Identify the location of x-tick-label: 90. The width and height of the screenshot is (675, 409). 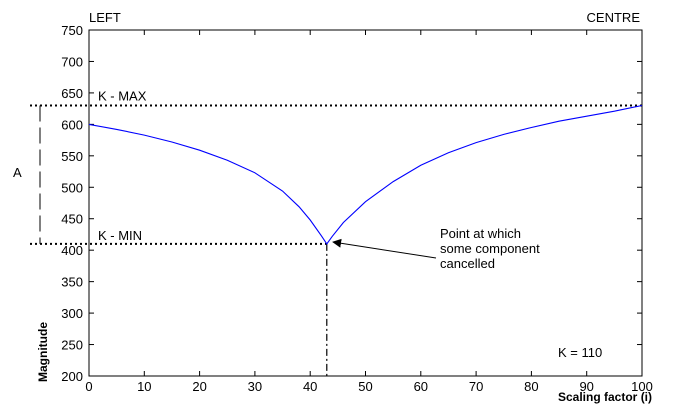
(586, 386).